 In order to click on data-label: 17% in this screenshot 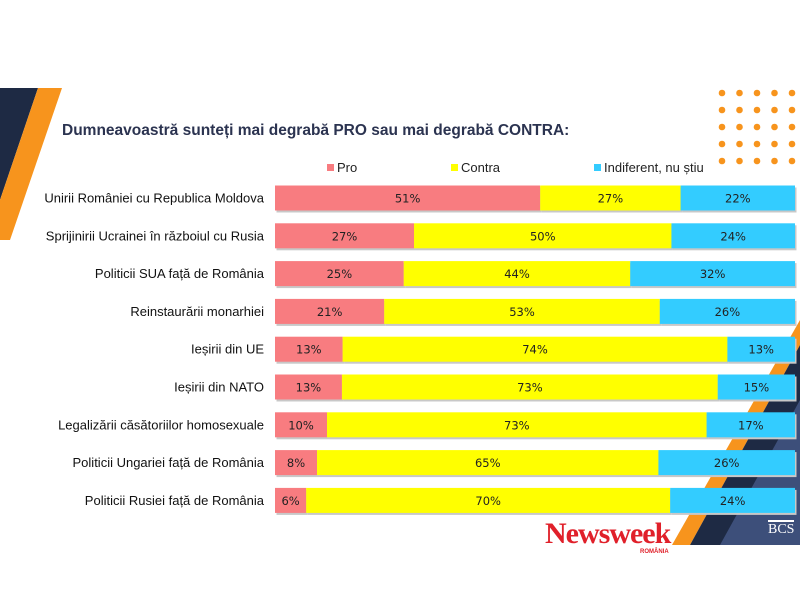, I will do `click(751, 425)`.